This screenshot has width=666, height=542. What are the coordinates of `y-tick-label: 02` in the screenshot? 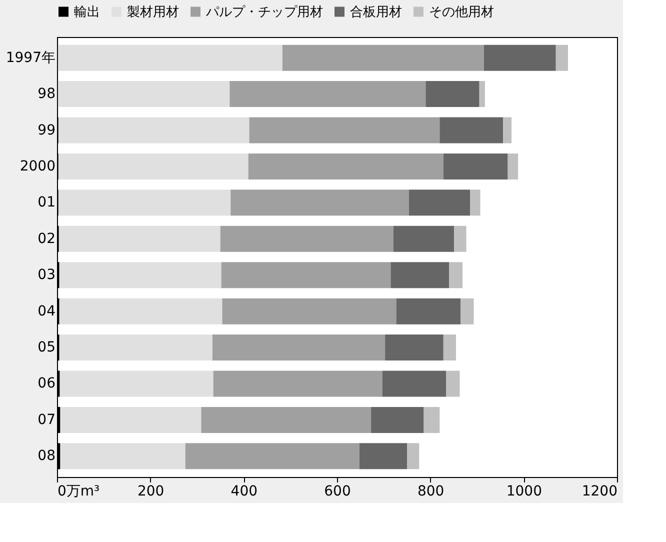 It's located at (47, 238).